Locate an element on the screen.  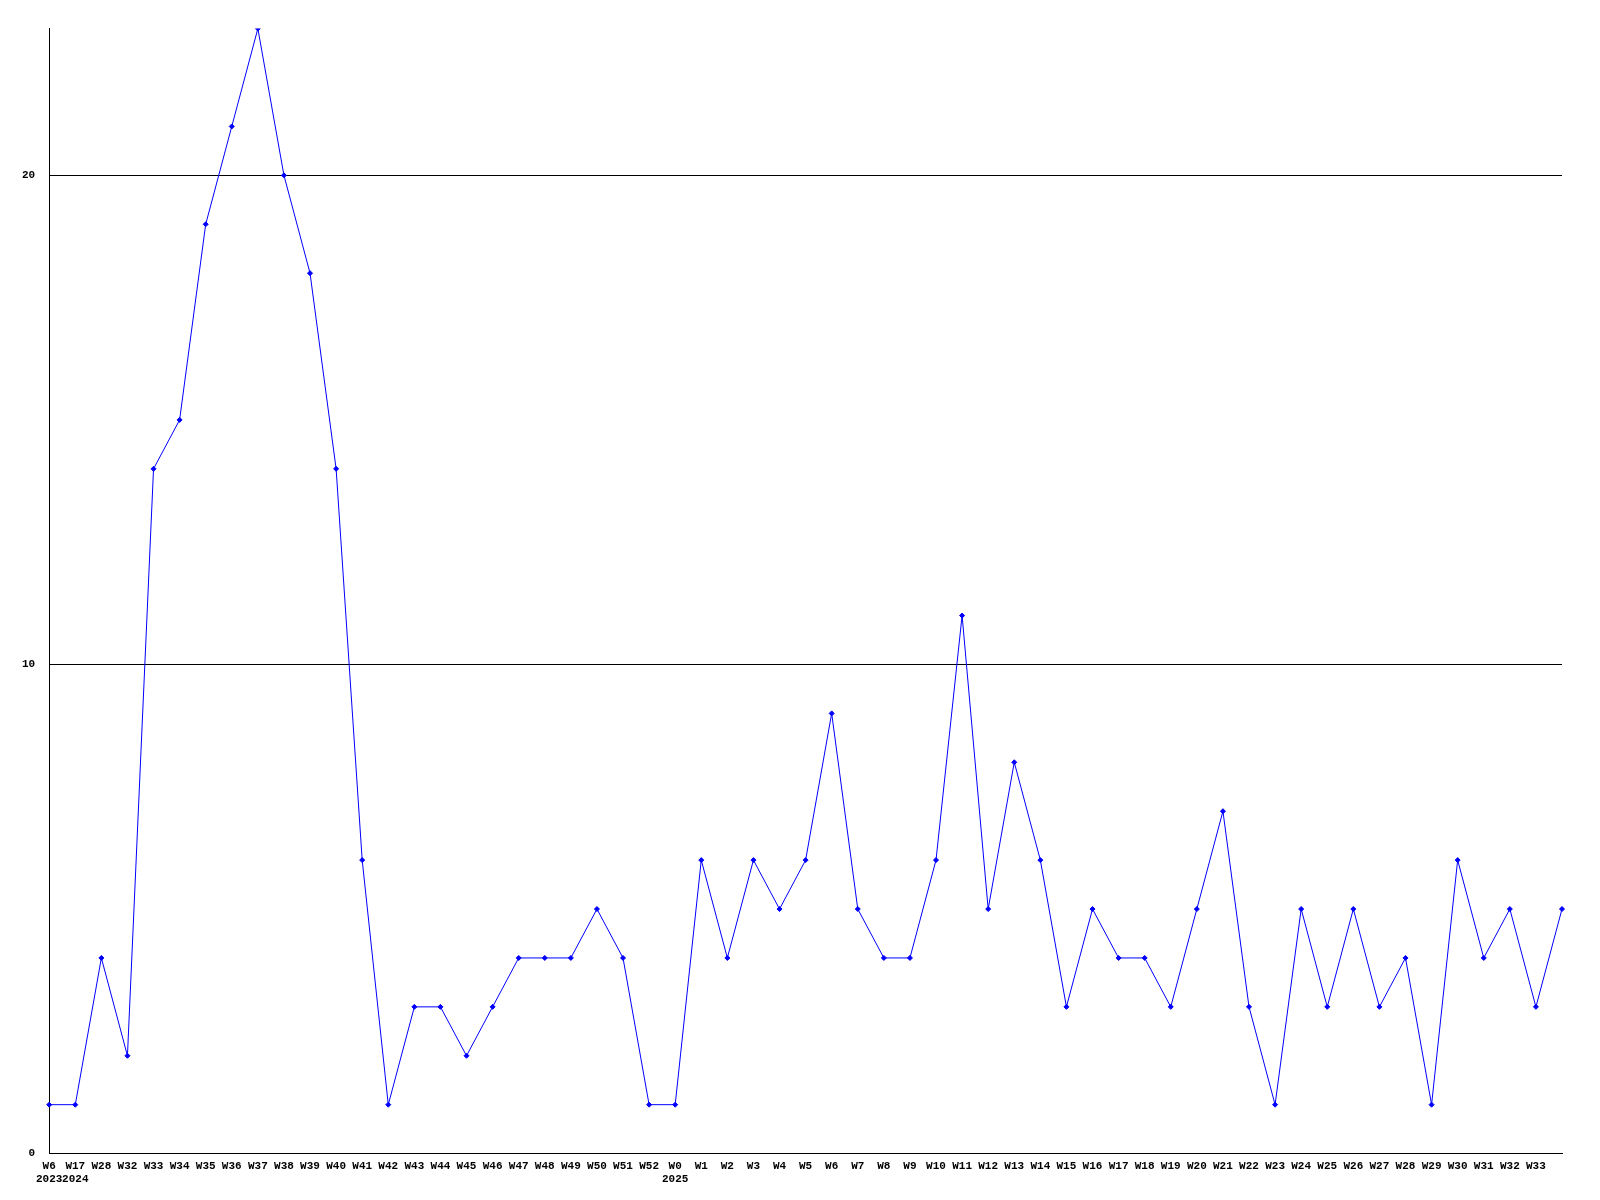
x-tick-label: W43 is located at coordinates (414, 1165).